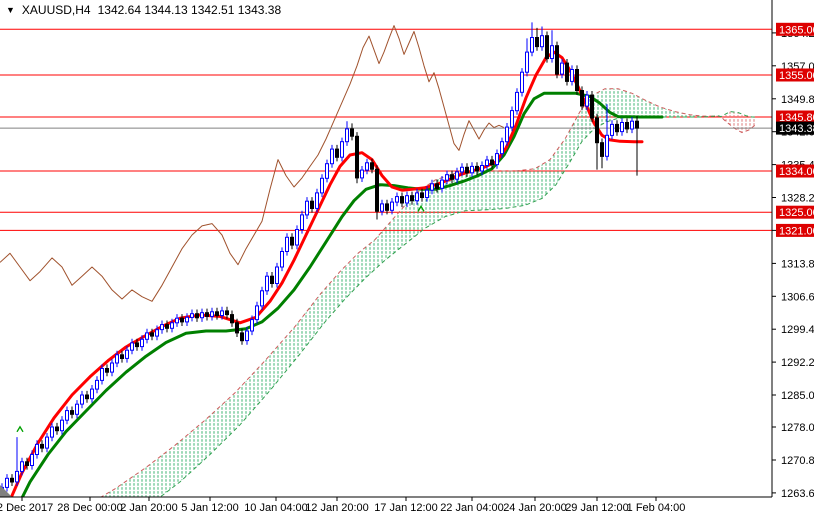  What do you see at coordinates (26, 508) in the screenshot?
I see `x-axis-label: 22 Dec 2017` at bounding box center [26, 508].